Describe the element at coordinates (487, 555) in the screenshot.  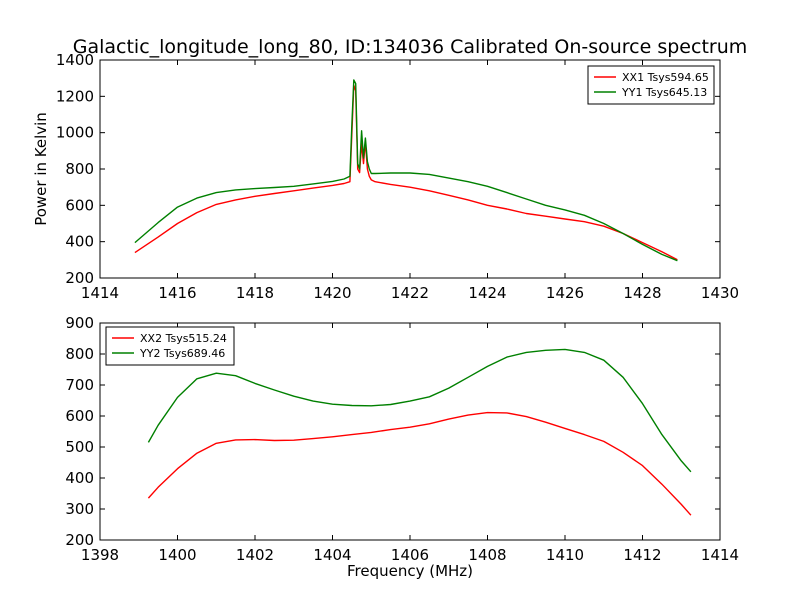
I see `x-tick-label: 1408` at that location.